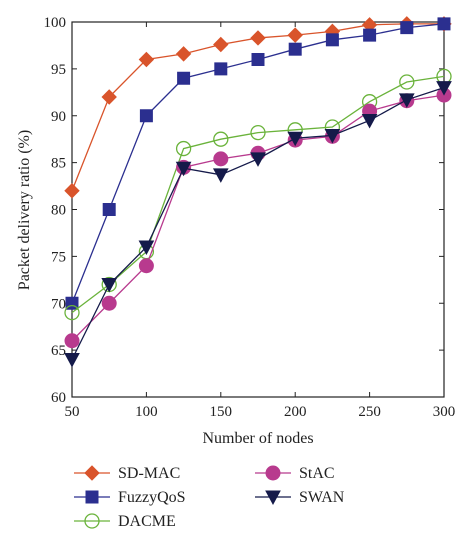 The image size is (474, 549). Describe the element at coordinates (58, 70) in the screenshot. I see `y-tick-label: 95` at that location.